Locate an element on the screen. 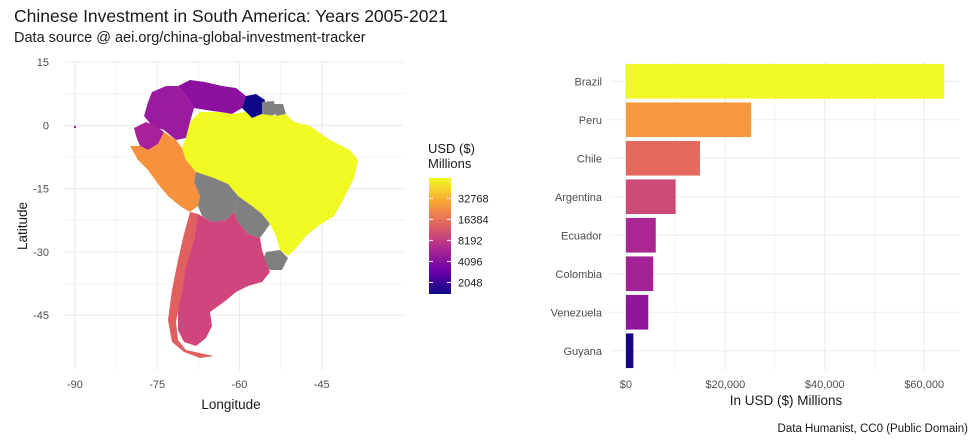 This screenshot has width=976, height=443. color-legend: USD ($) Millions 32768 16384 8192 4096 2048 is located at coordinates (458, 217).